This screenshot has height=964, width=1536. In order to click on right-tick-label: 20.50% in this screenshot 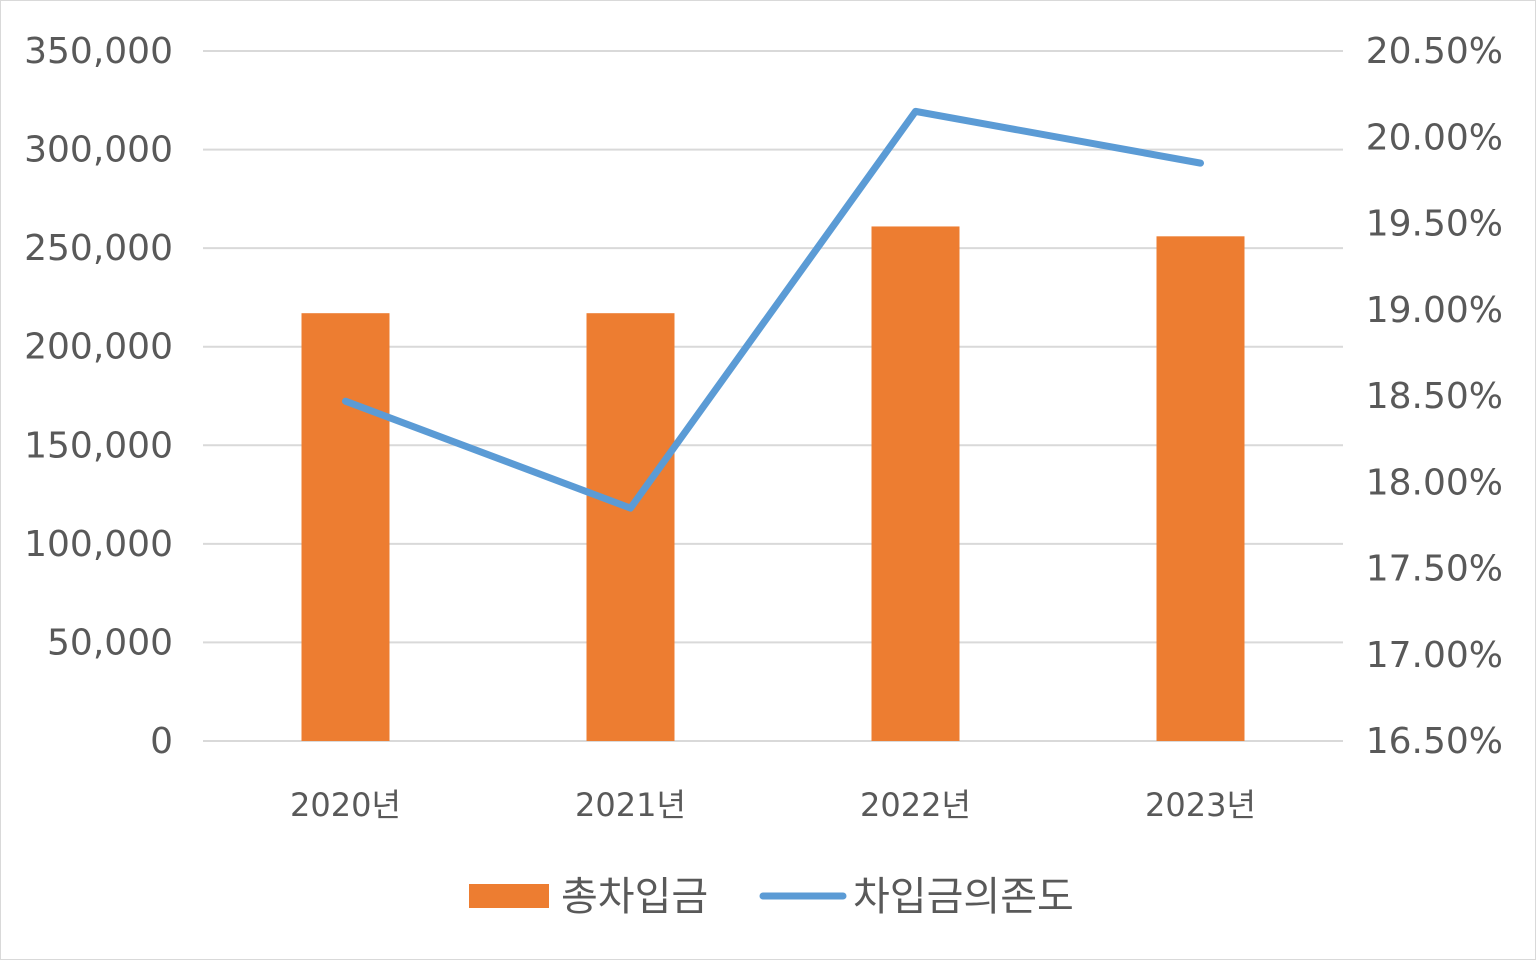, I will do `click(1434, 51)`.